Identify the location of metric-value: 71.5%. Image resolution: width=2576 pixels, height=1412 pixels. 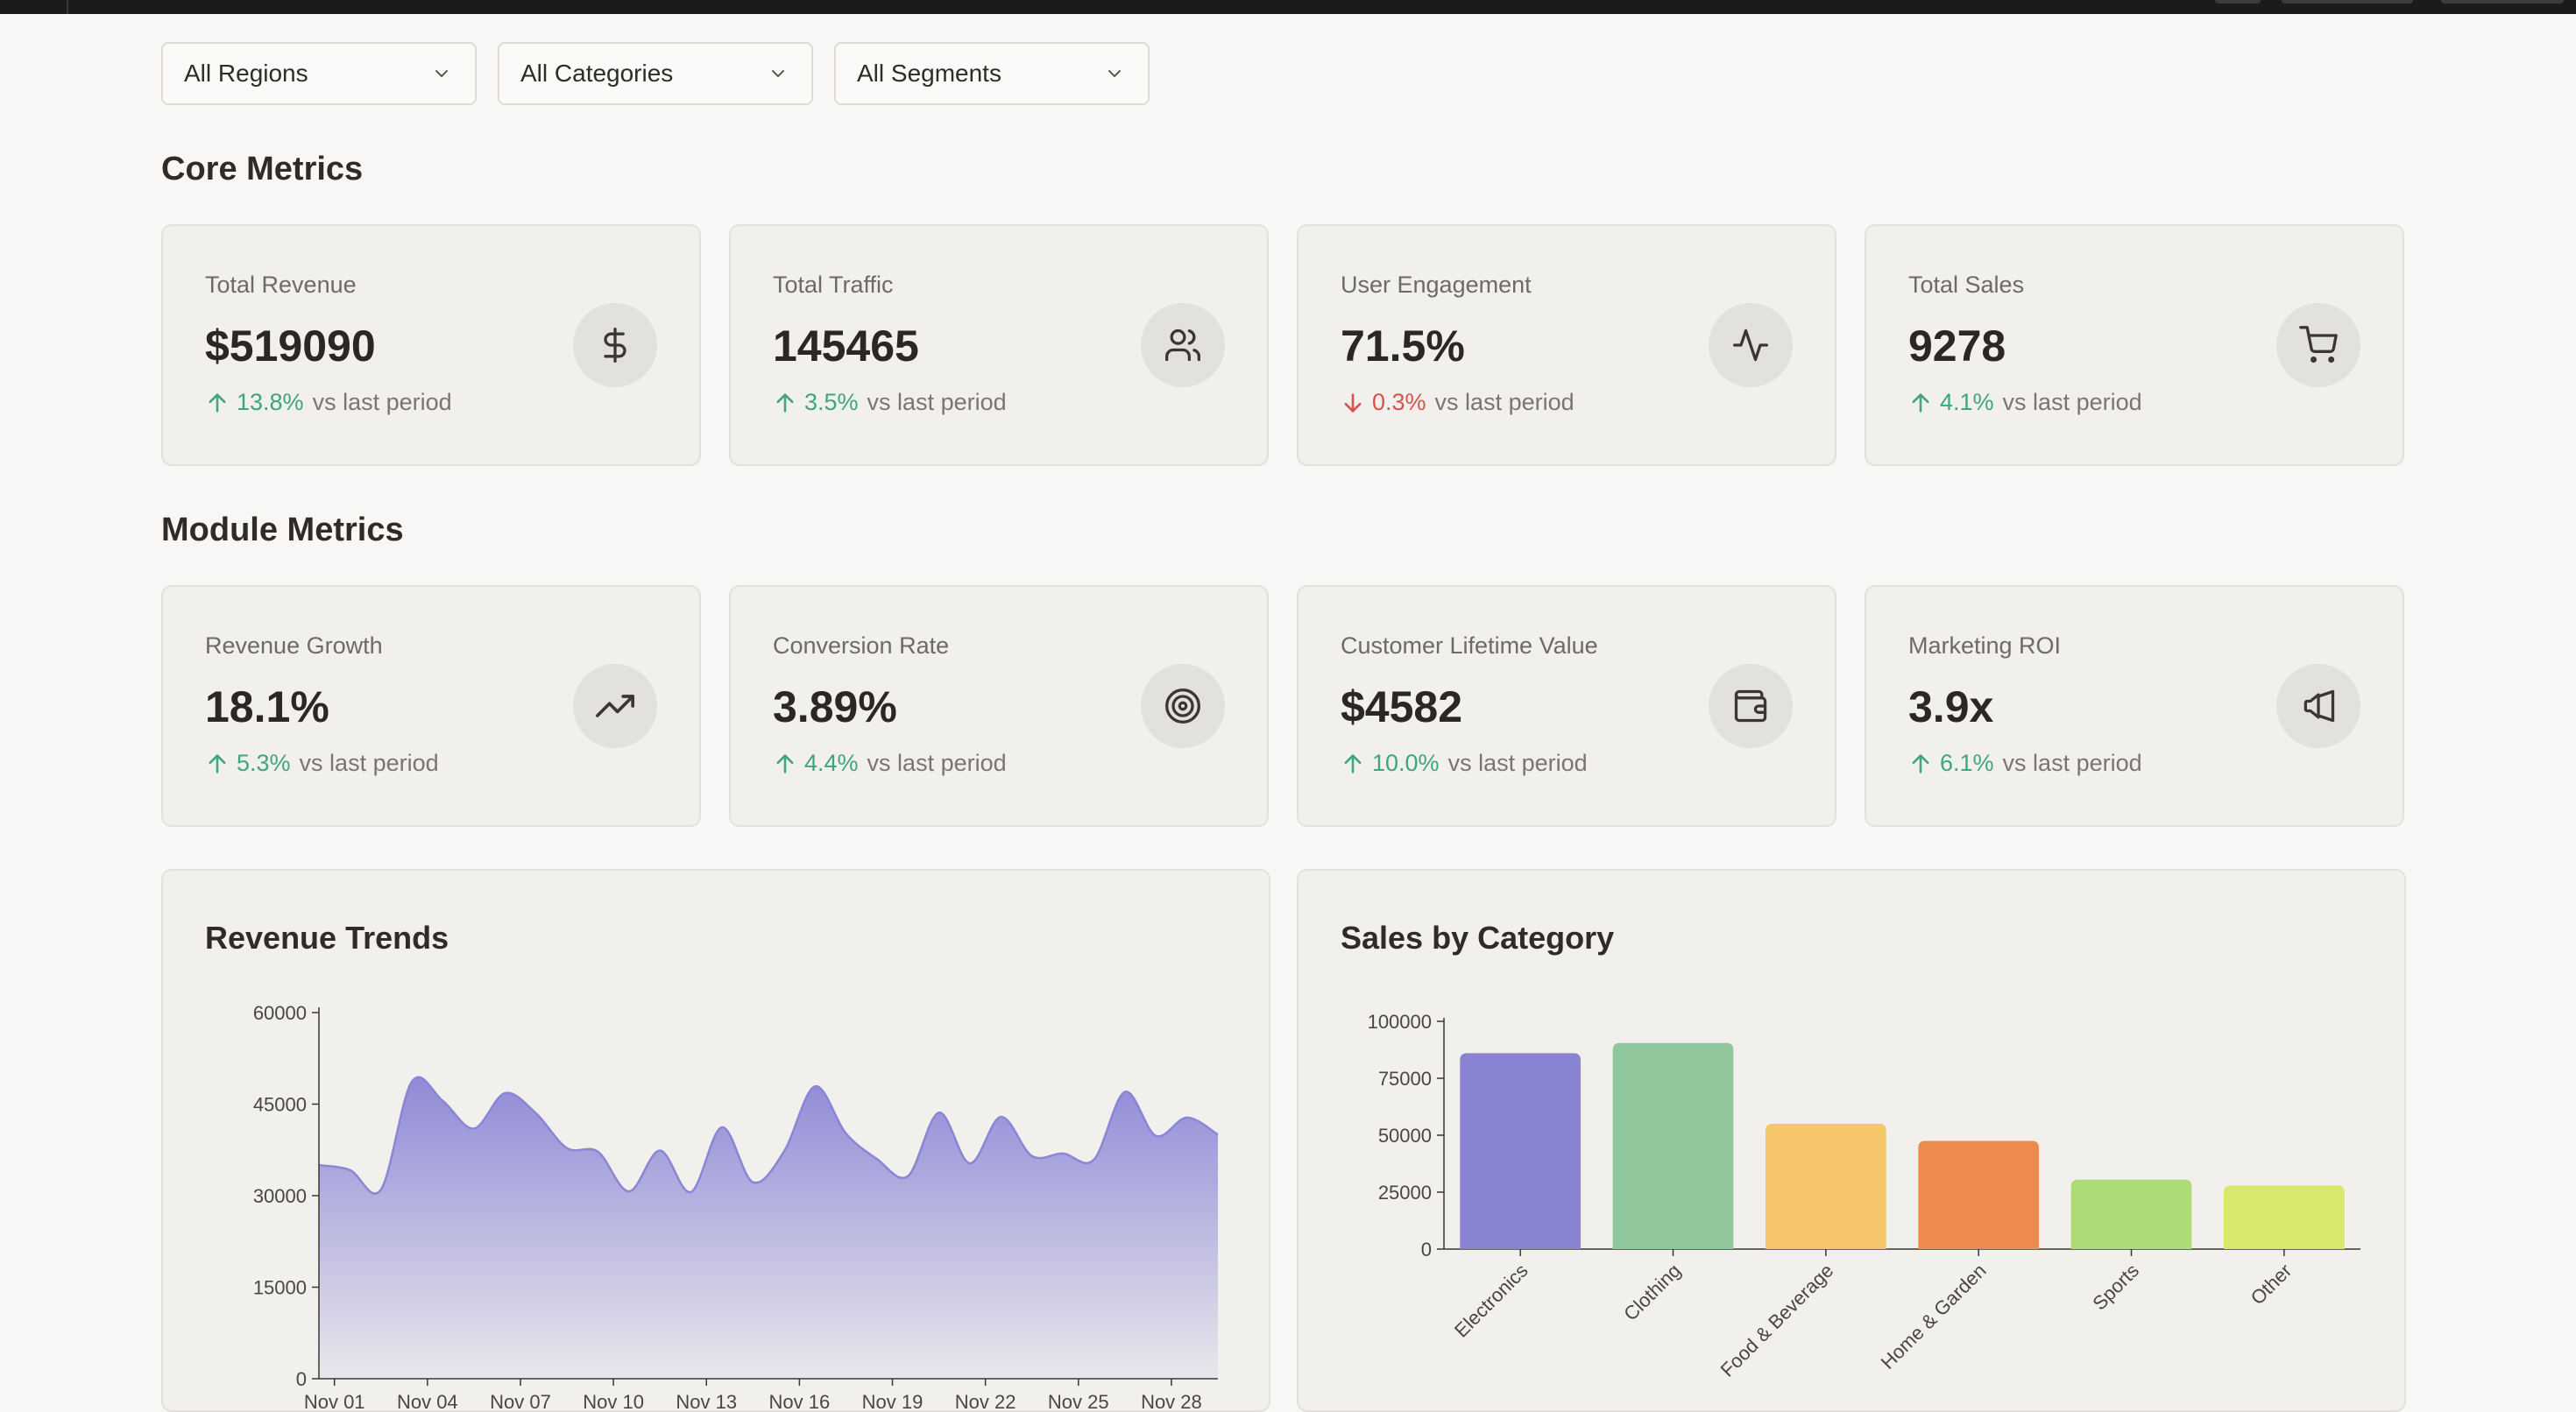
(1403, 346).